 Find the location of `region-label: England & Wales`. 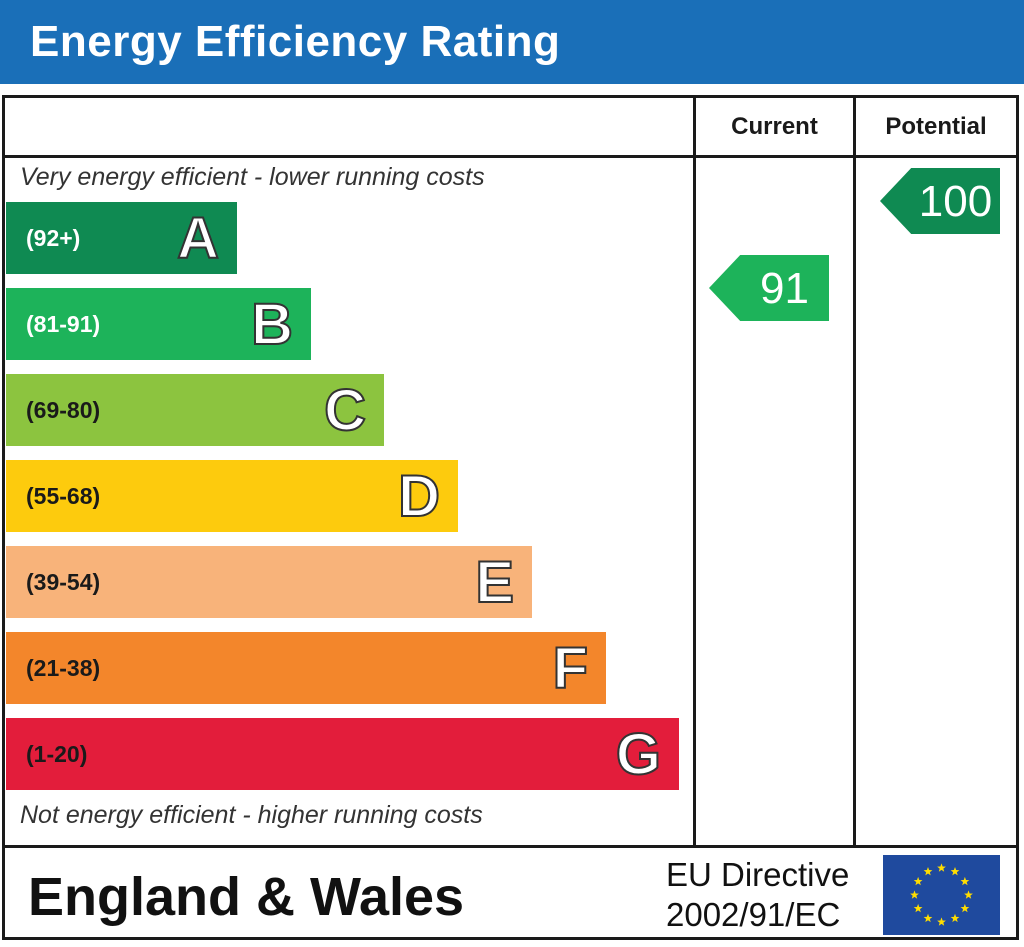

region-label: England & Wales is located at coordinates (246, 897).